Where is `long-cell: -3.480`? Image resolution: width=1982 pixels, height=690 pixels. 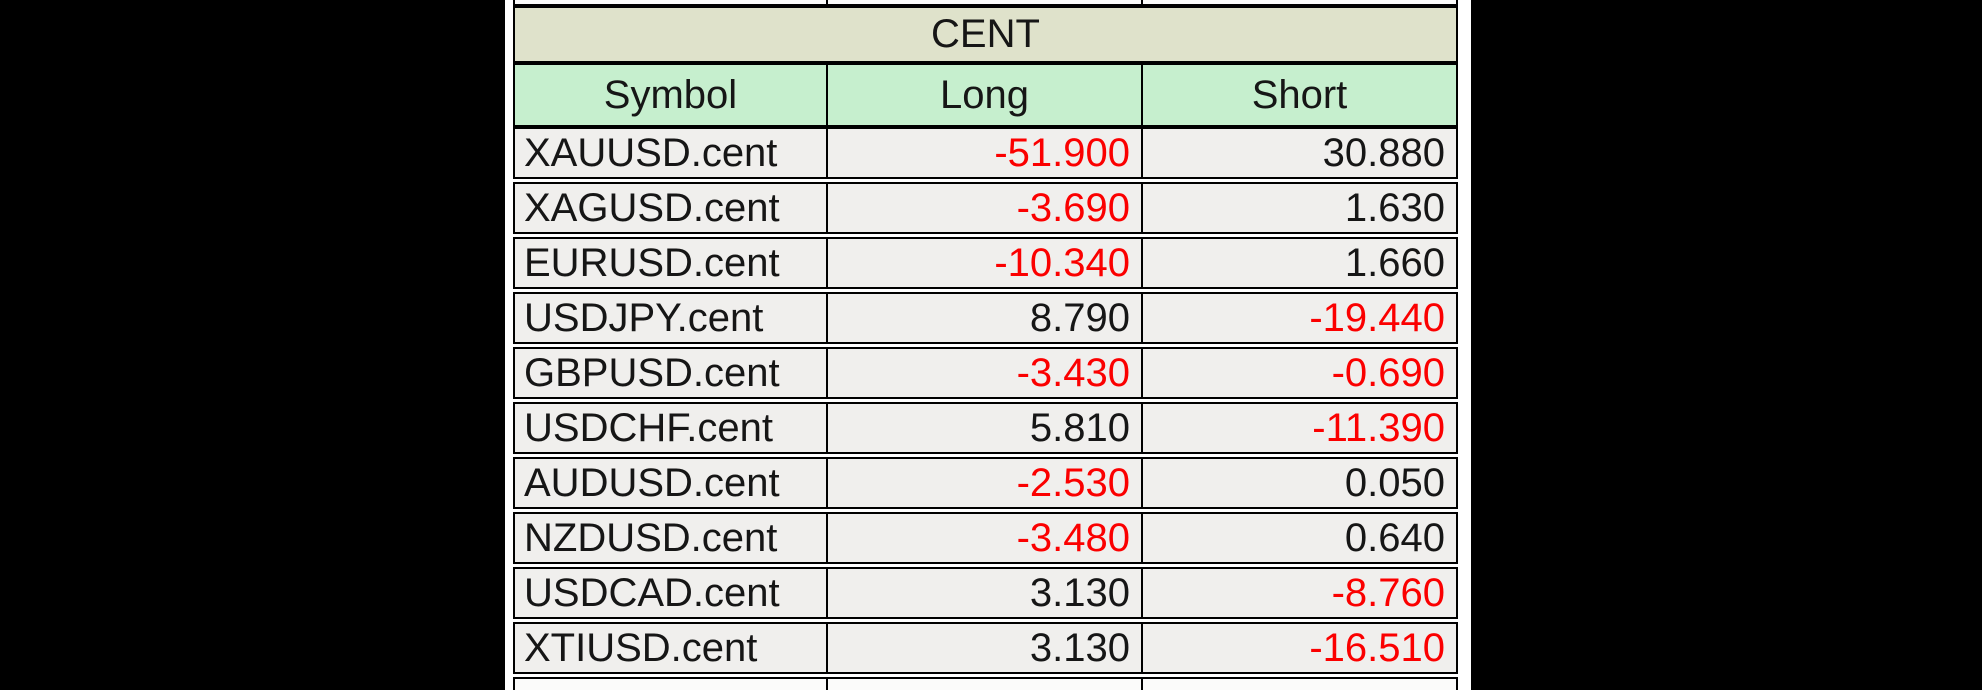
long-cell: -3.480 is located at coordinates (985, 538).